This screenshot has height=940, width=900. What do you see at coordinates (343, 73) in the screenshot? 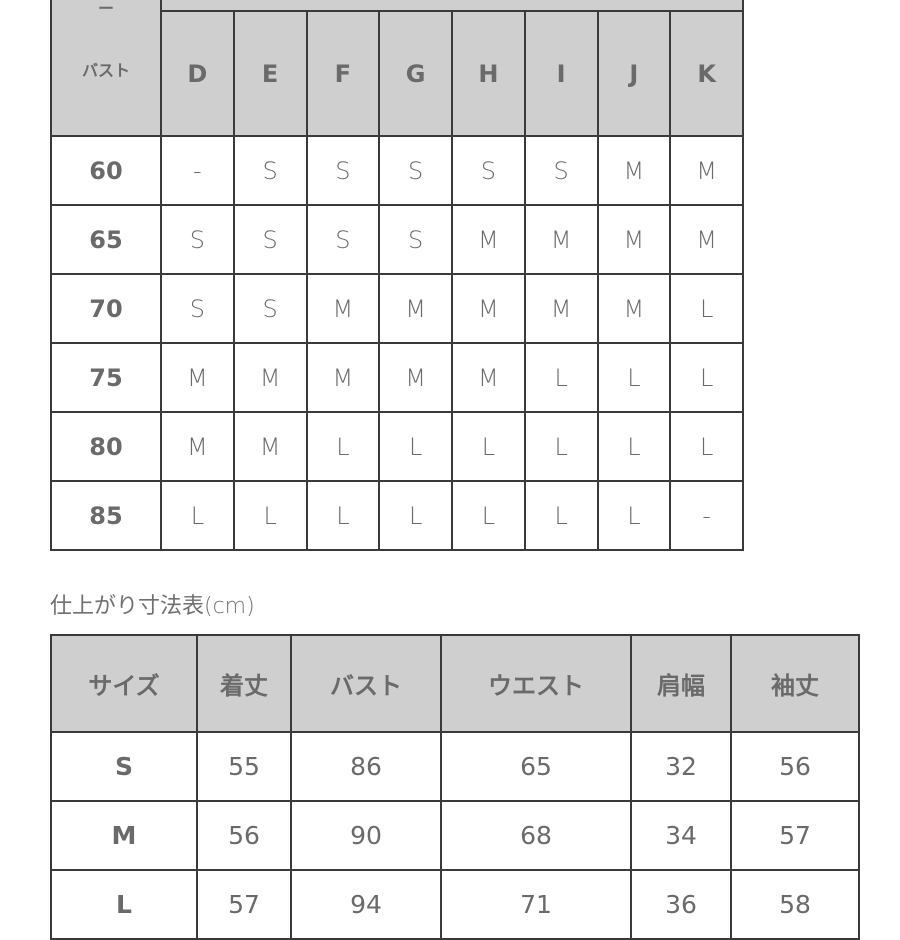
I see `cup-header-F: F` at bounding box center [343, 73].